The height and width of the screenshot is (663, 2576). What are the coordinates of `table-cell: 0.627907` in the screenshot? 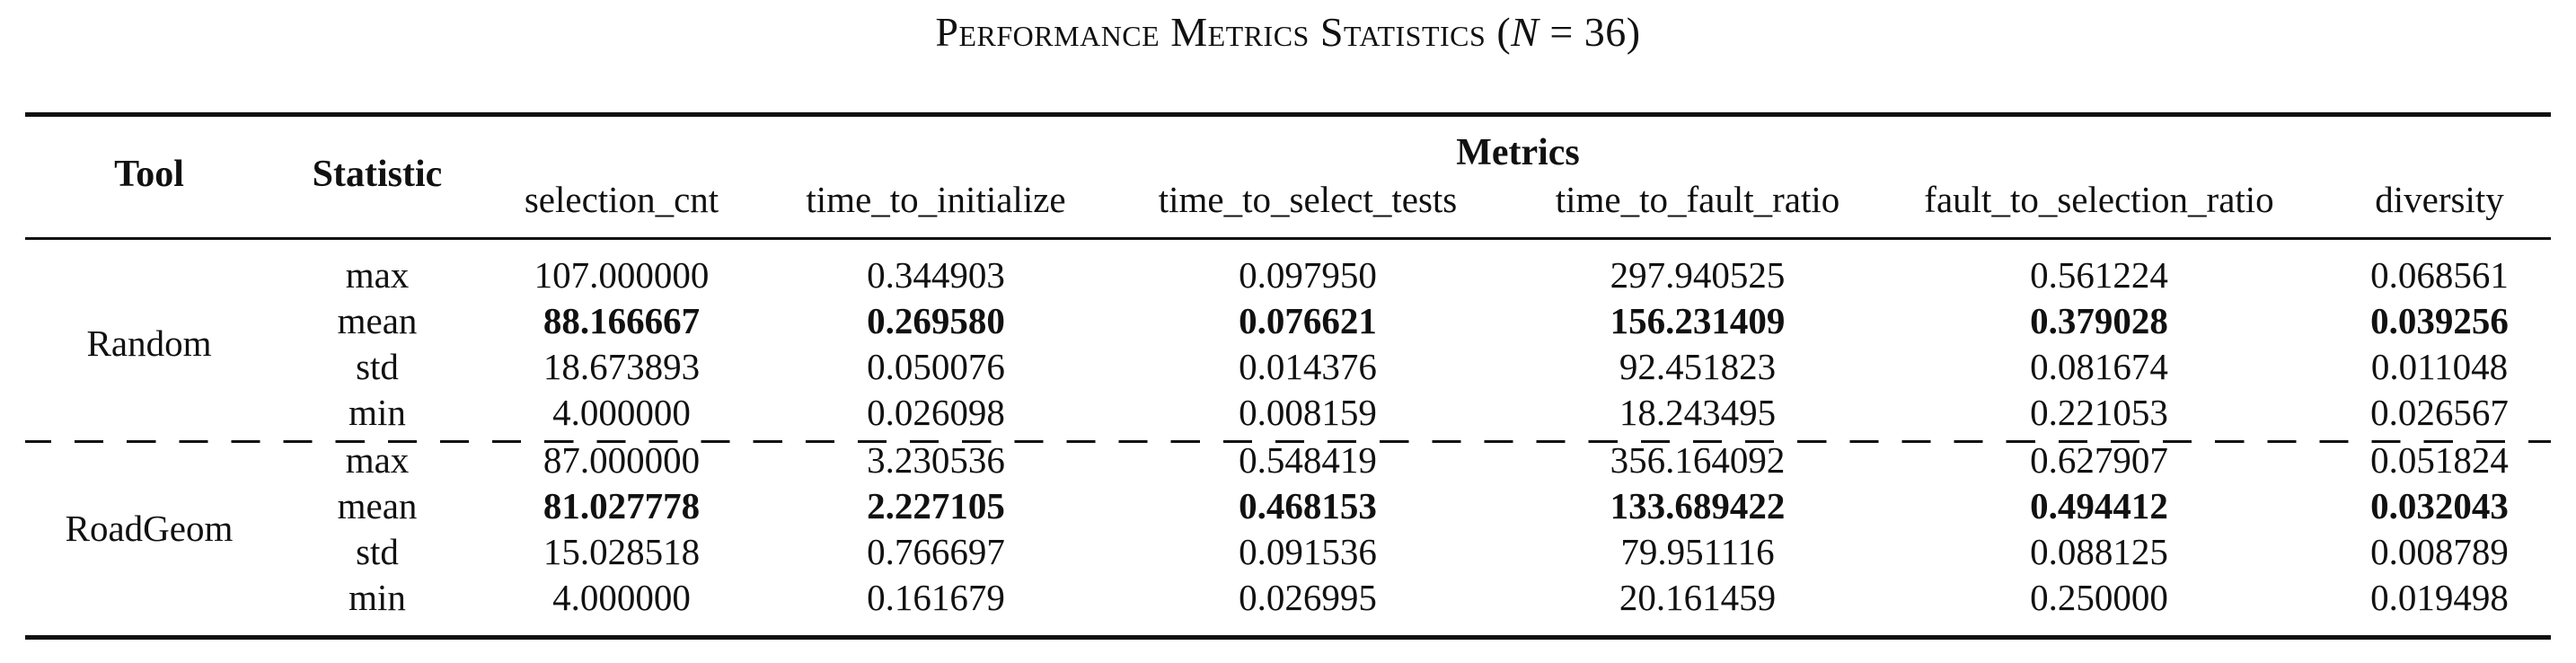 It's located at (2099, 460).